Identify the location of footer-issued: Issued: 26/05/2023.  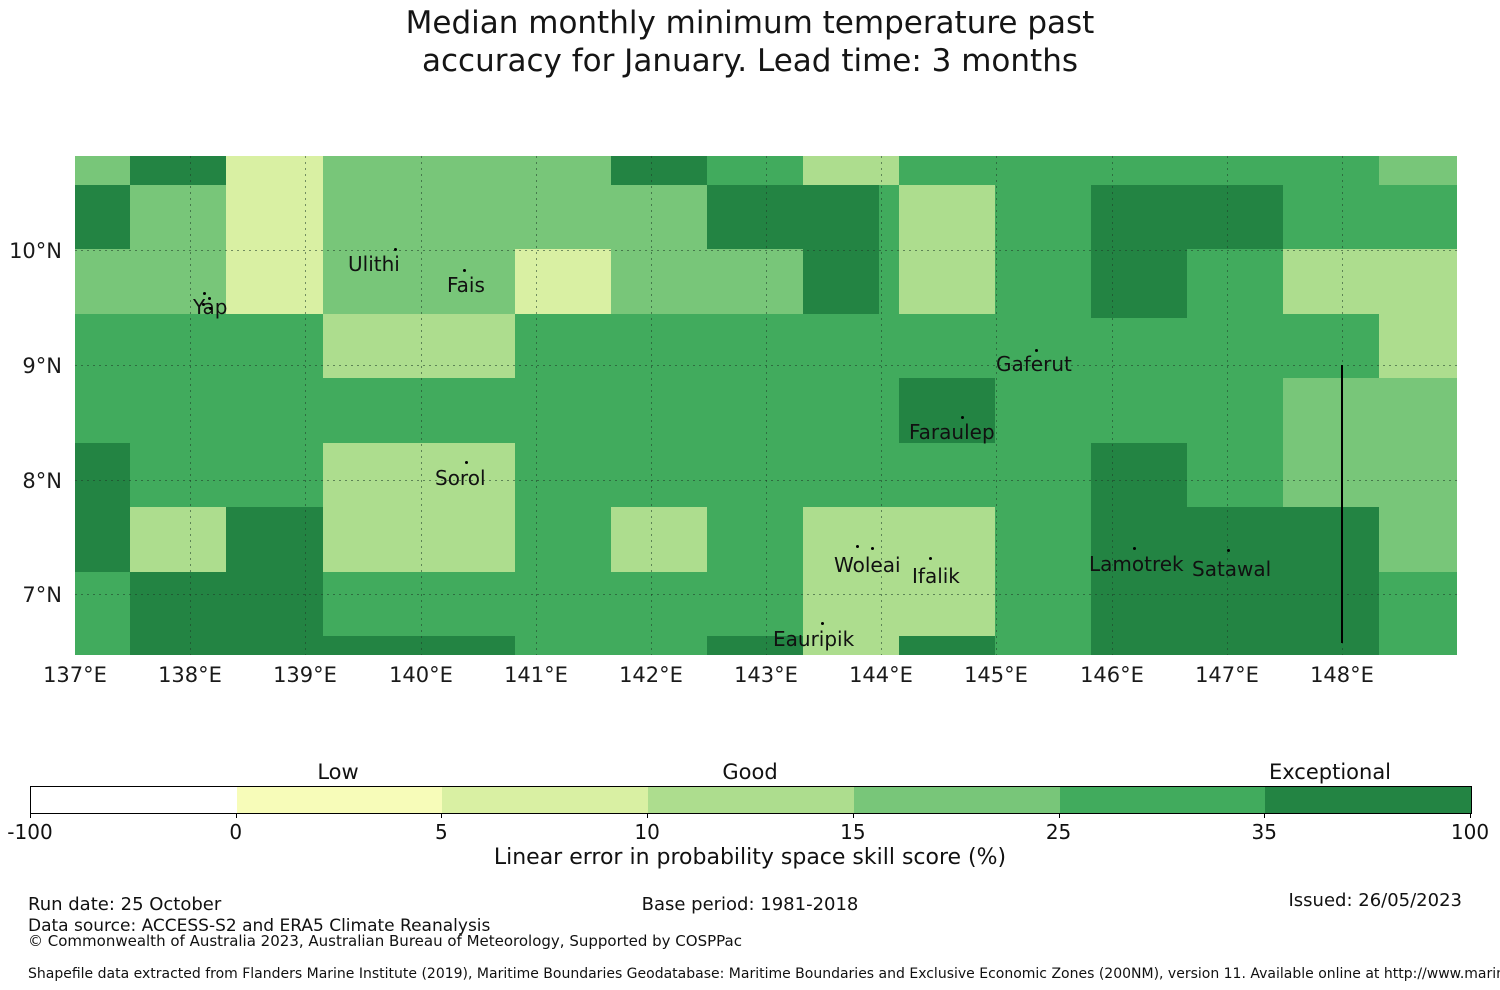
(1375, 900).